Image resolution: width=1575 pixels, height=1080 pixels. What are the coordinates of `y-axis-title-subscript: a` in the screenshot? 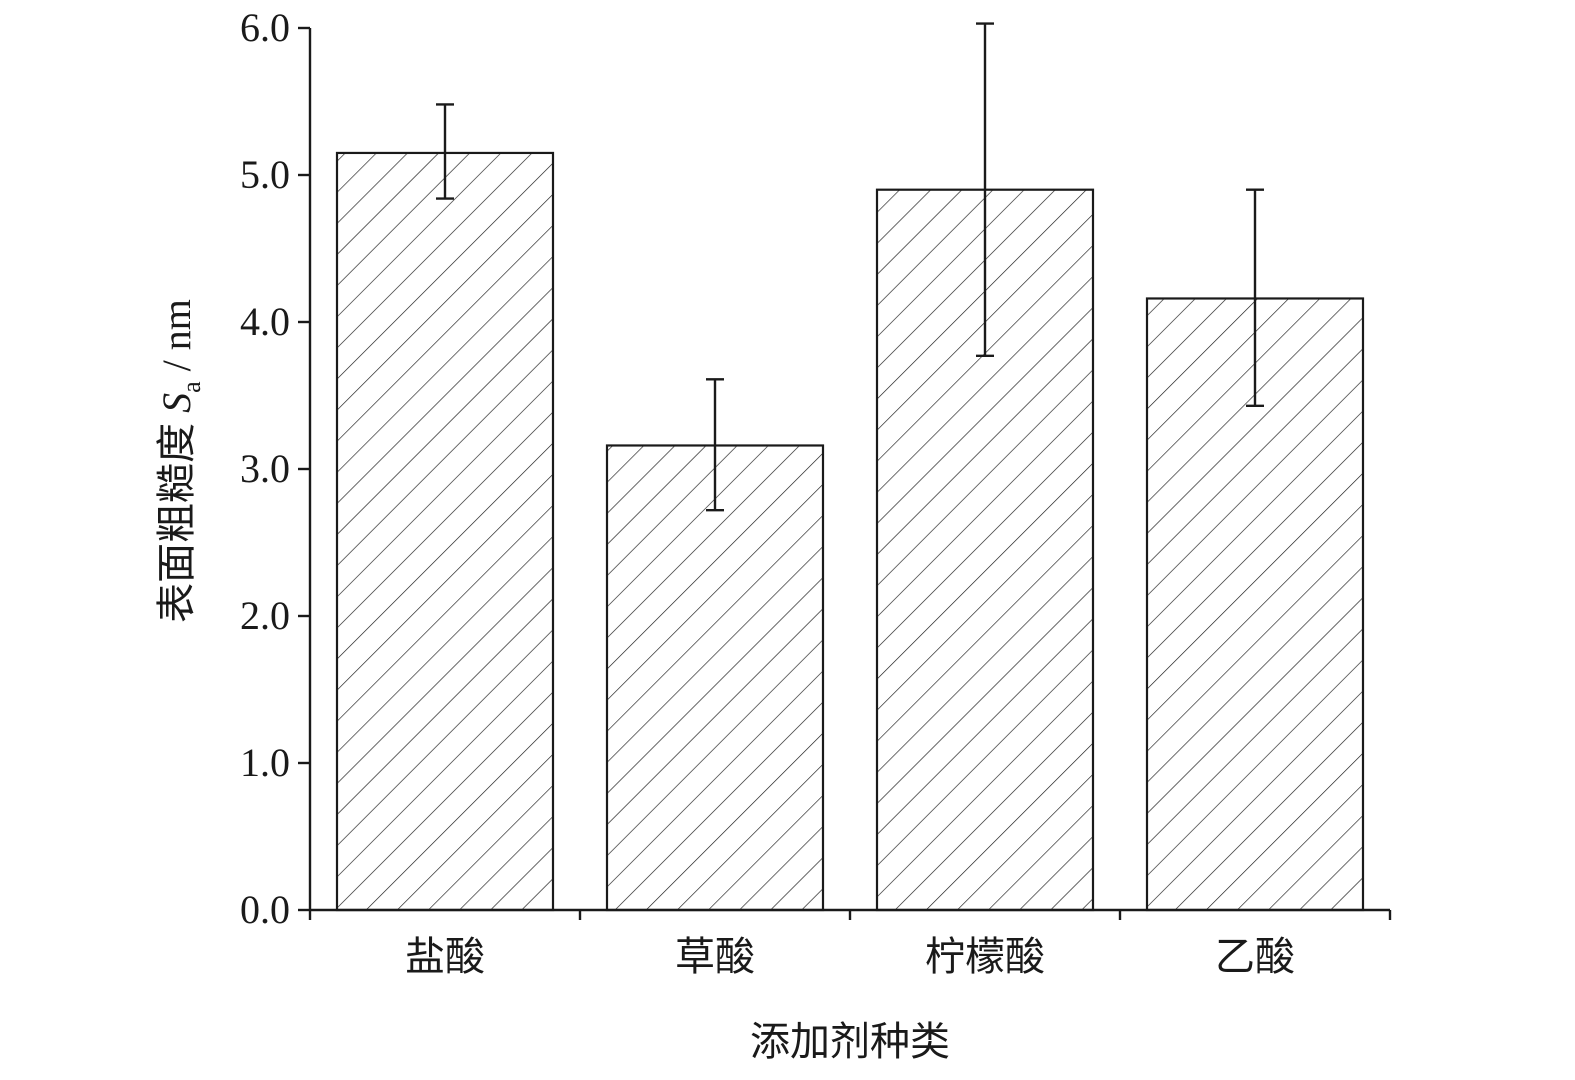 It's located at (191, 387).